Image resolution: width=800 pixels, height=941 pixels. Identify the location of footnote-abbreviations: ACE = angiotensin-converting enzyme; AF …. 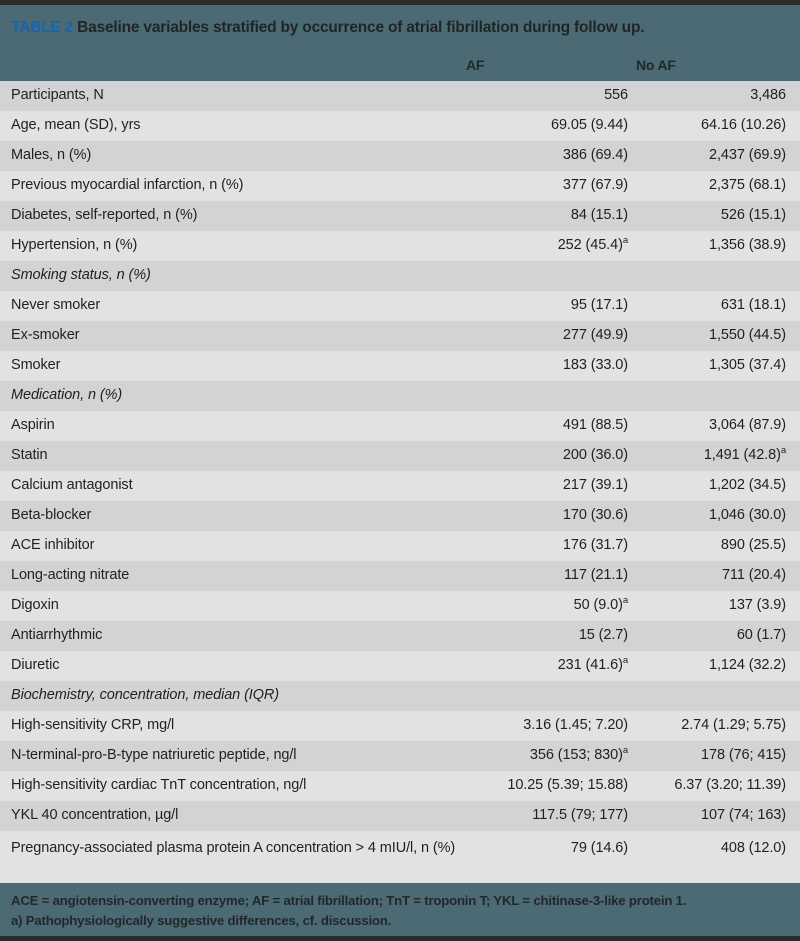
(349, 900).